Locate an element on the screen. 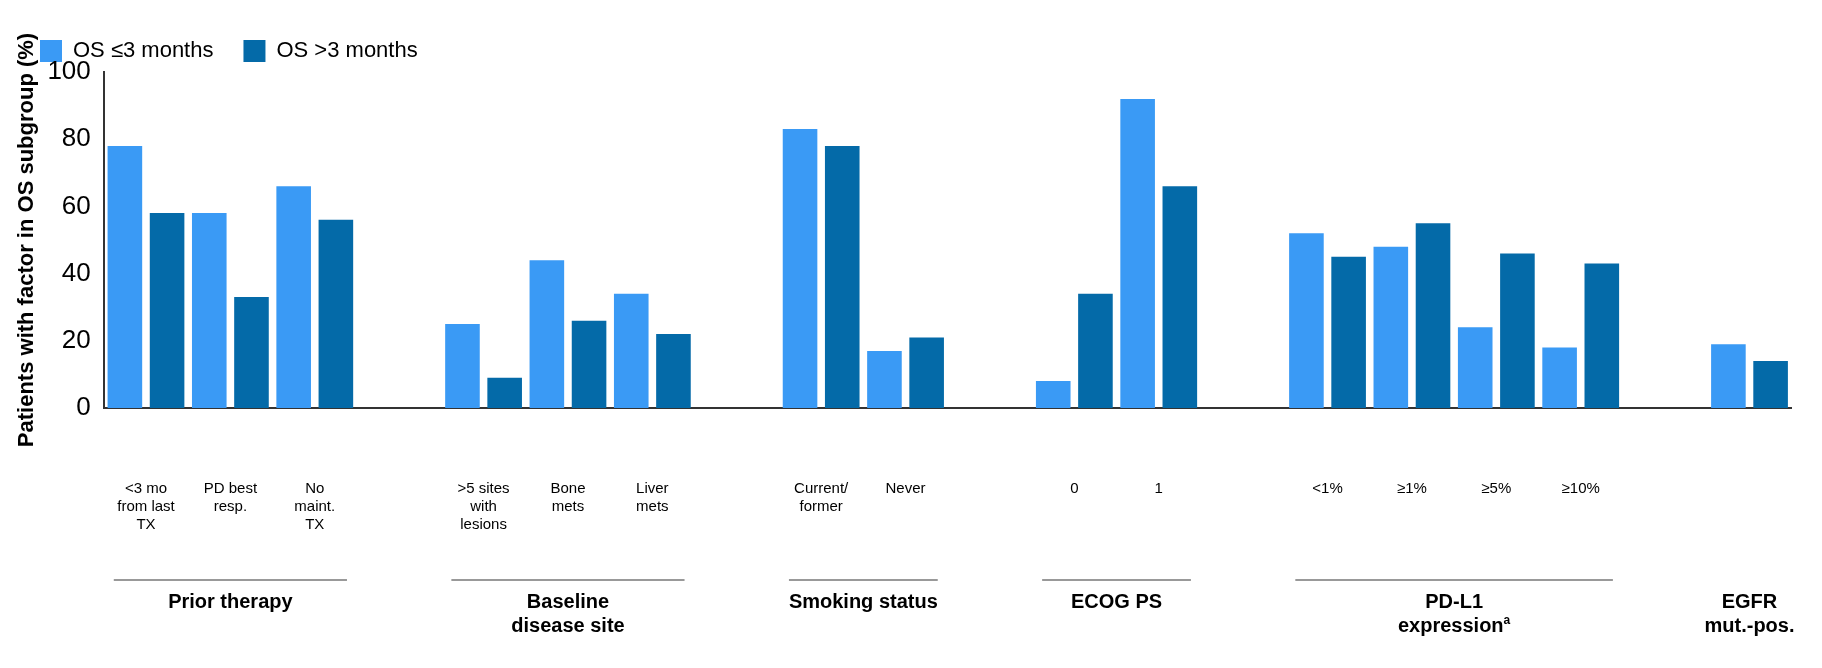 This screenshot has height=668, width=1822. x-tick-label: >5 sites with lesions is located at coordinates (483, 506).